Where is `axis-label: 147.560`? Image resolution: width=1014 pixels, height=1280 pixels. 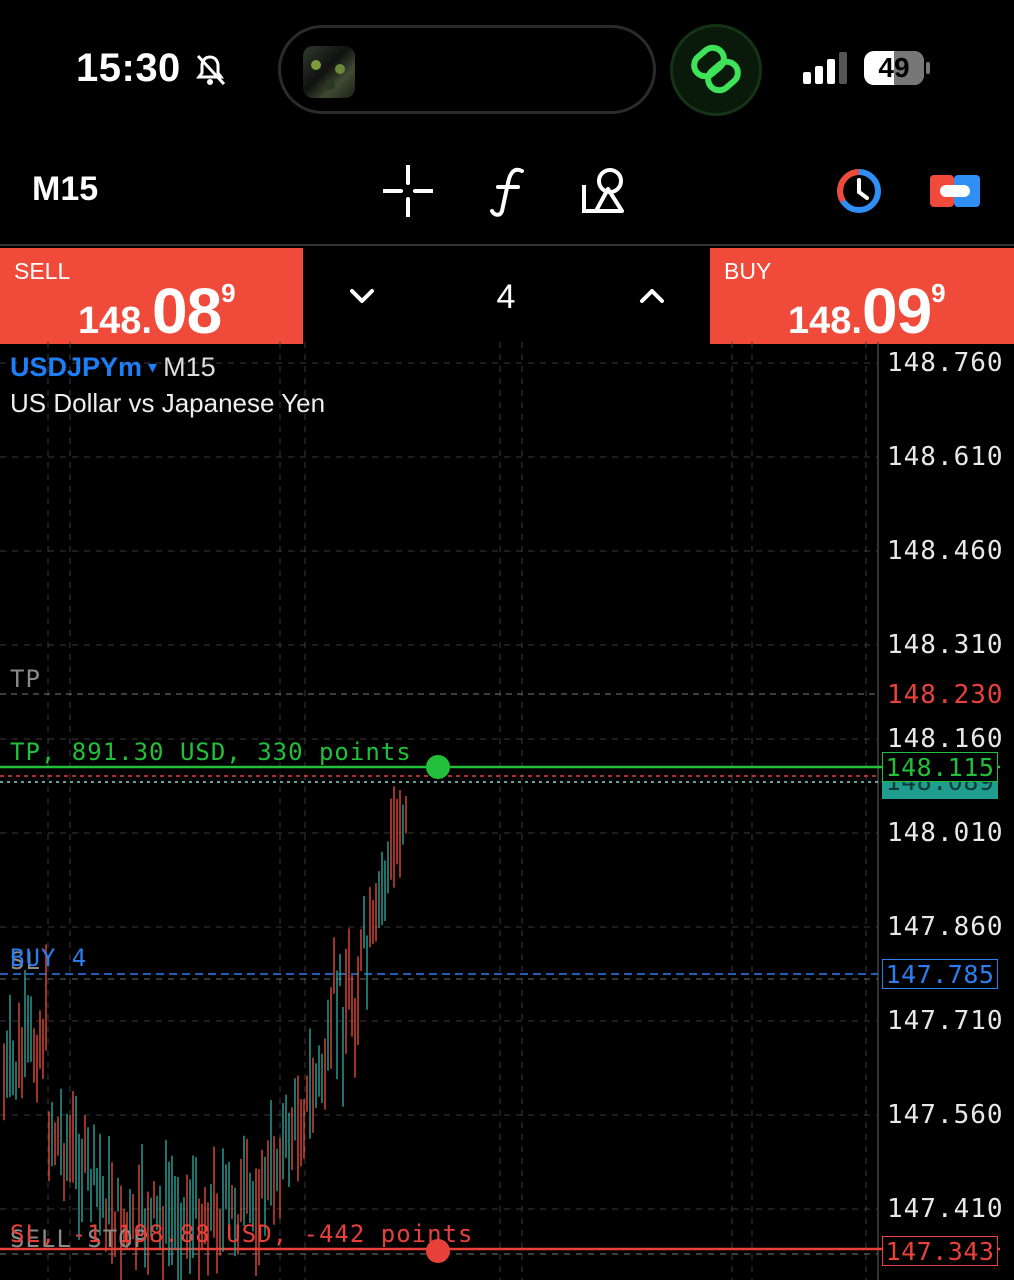 axis-label: 147.560 is located at coordinates (945, 1115).